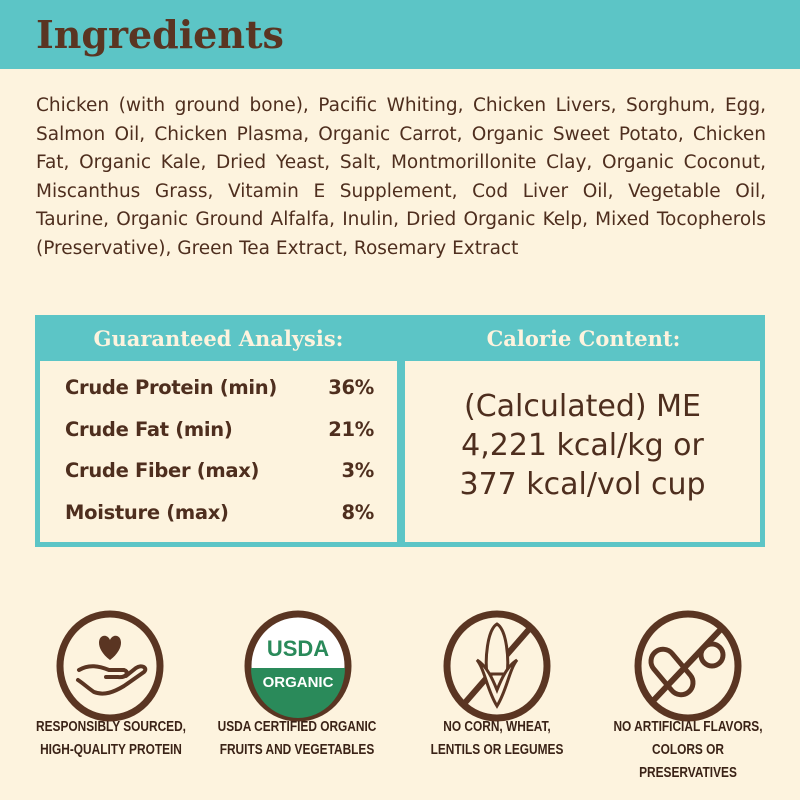 The image size is (800, 800). I want to click on badge-label-line: USDA CERTIFIED ORGANIC, so click(297, 727).